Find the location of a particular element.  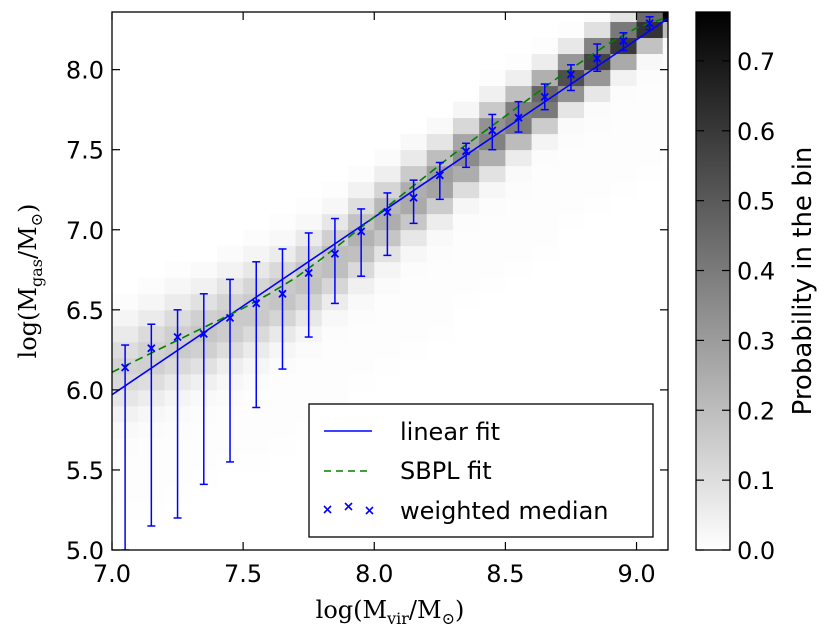

y-tick-label: 5.5 is located at coordinates (85, 471).